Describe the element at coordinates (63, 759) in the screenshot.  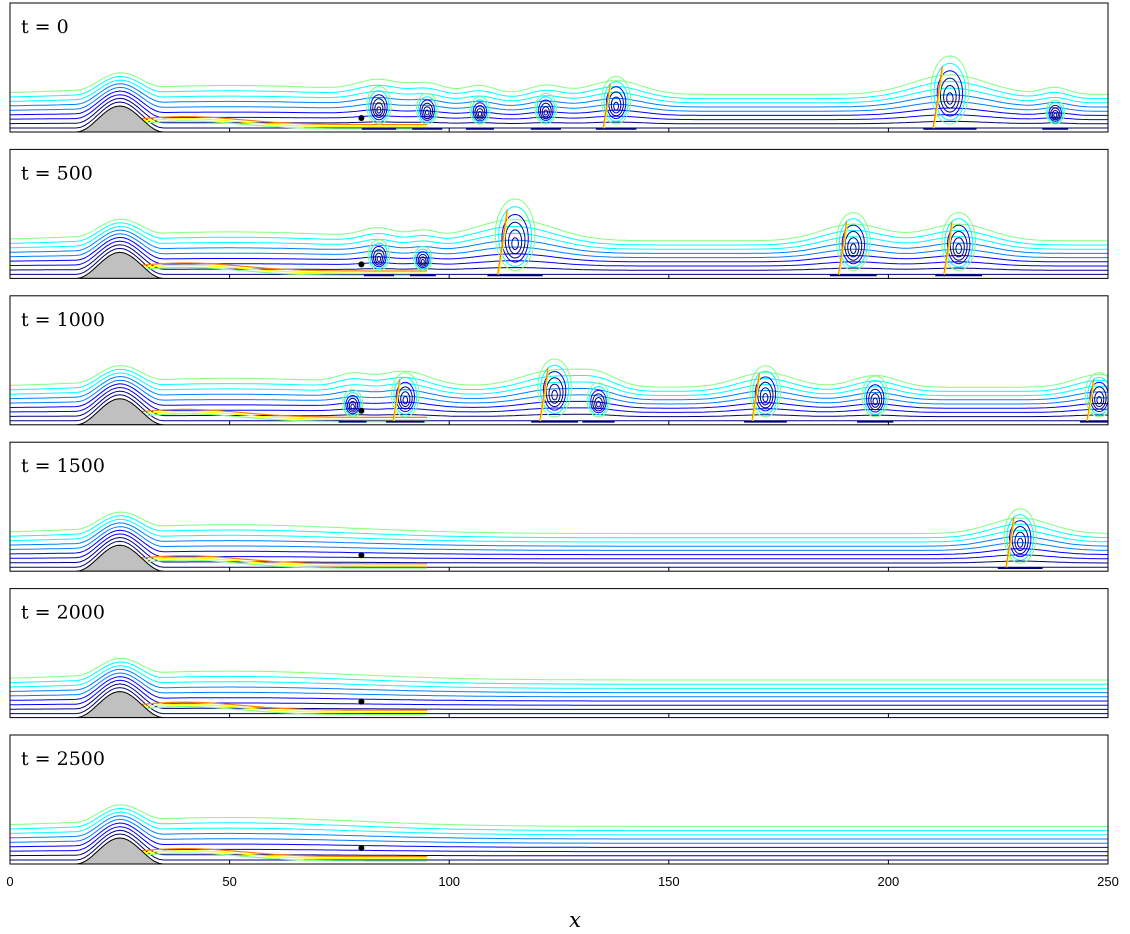
I see `panel-label: t = 2500` at that location.